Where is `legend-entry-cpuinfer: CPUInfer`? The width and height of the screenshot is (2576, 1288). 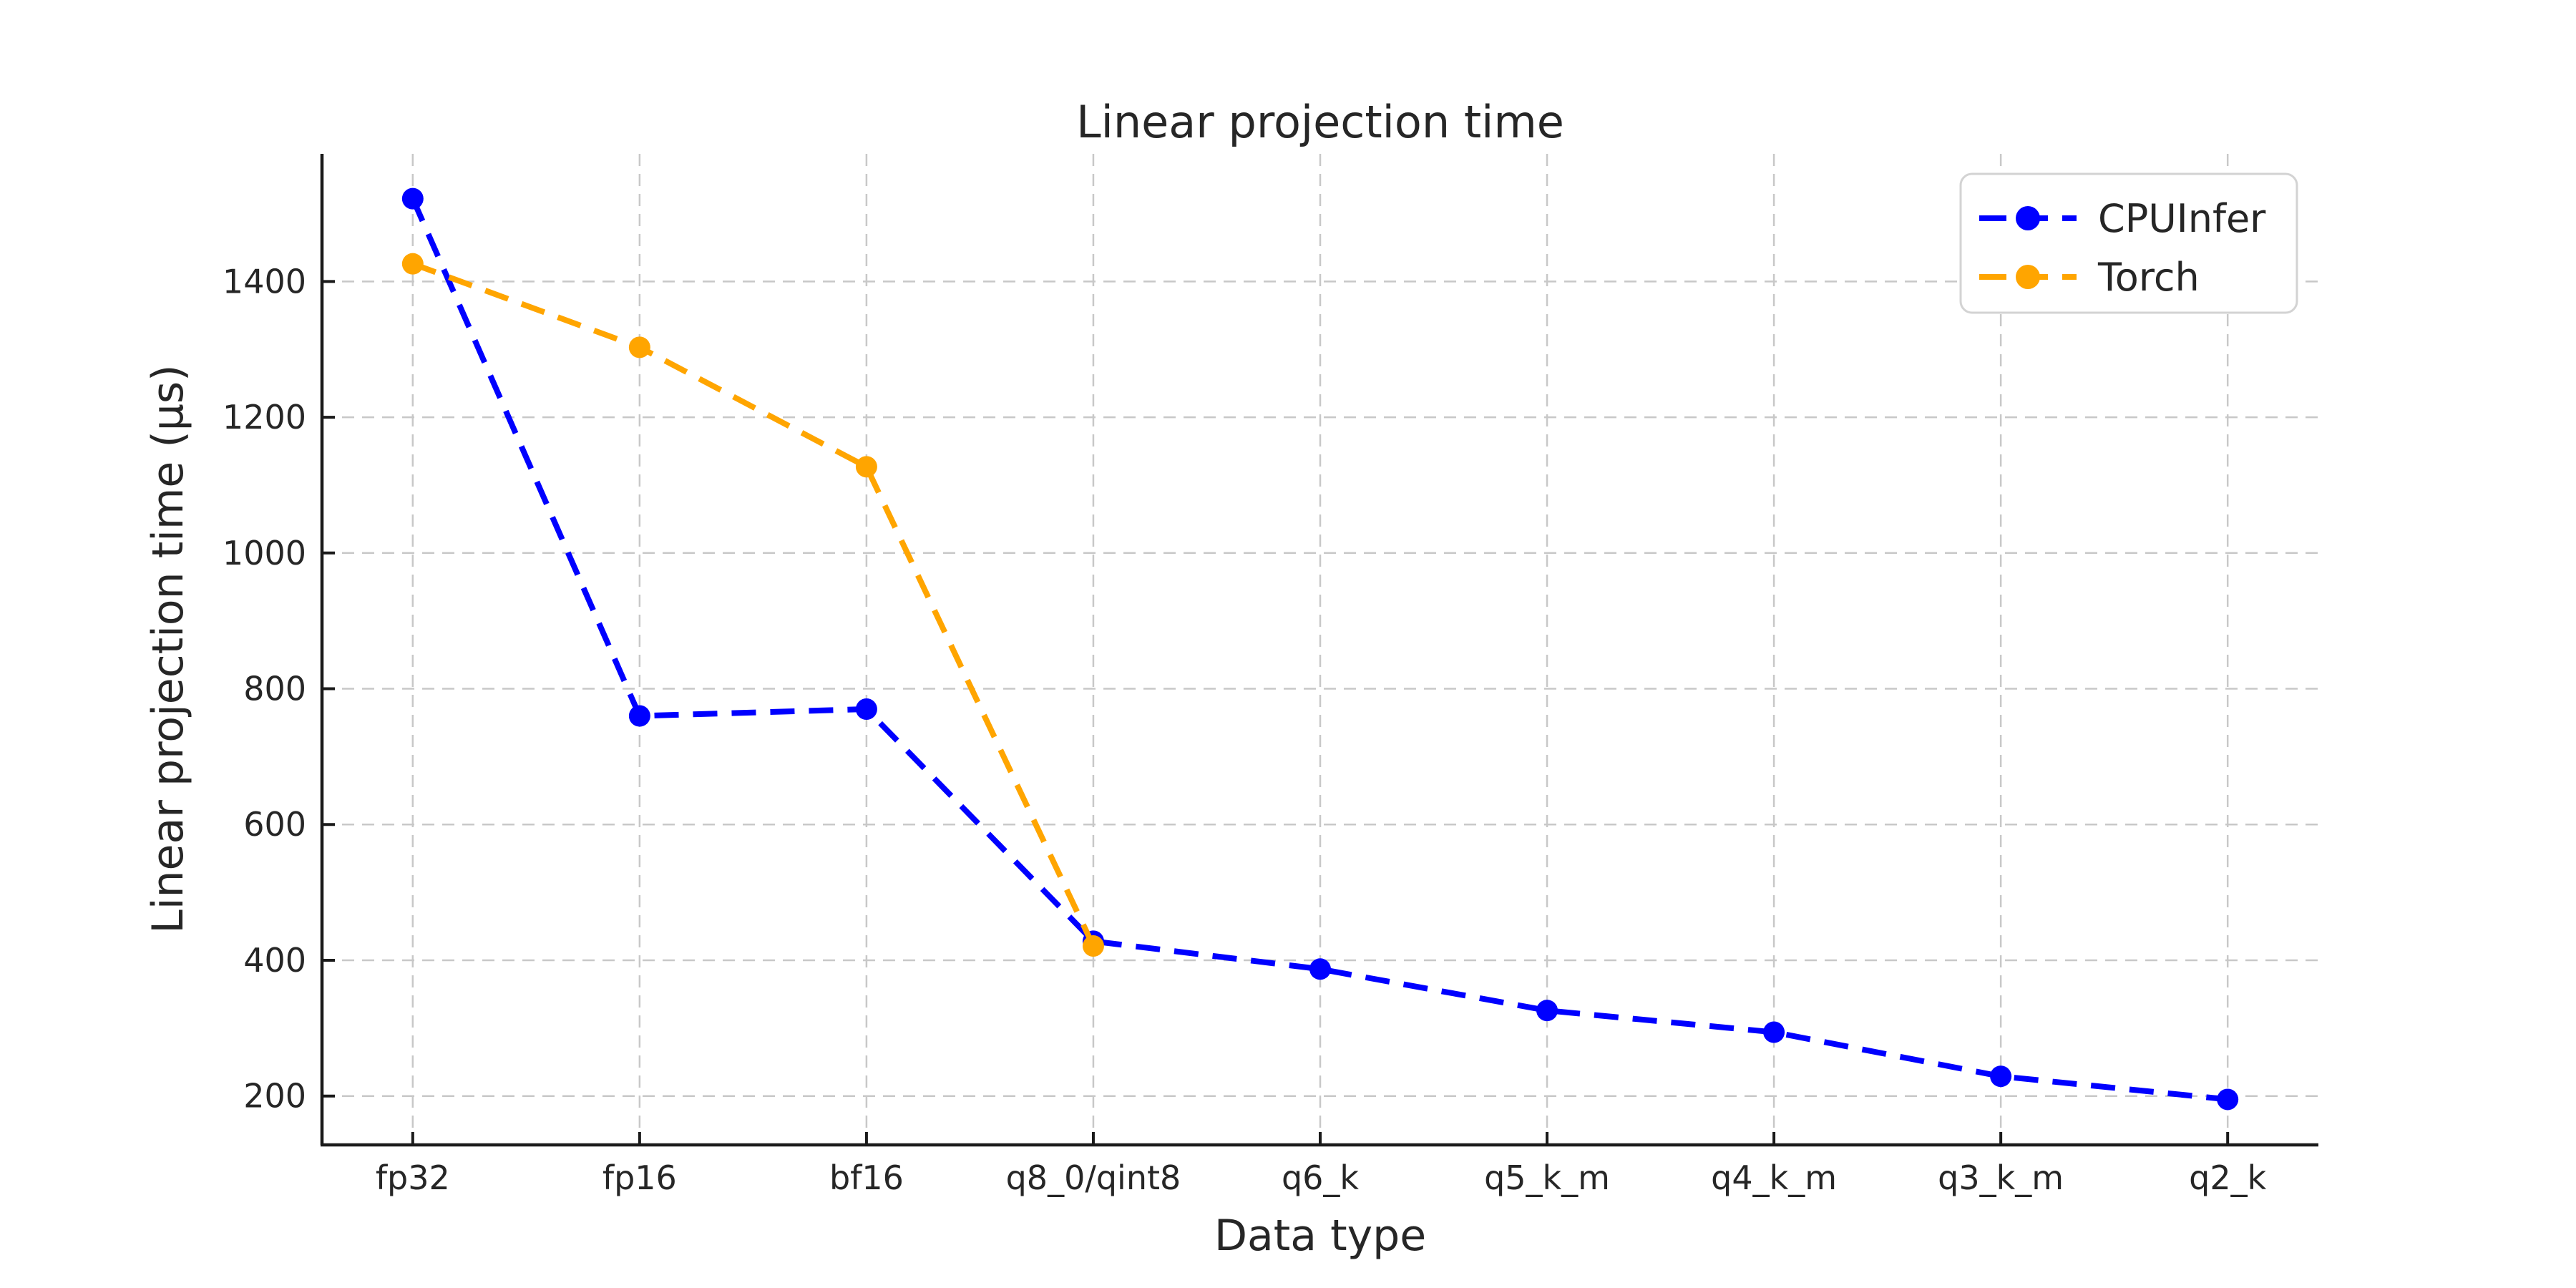
legend-entry-cpuinfer: CPUInfer is located at coordinates (2122, 218).